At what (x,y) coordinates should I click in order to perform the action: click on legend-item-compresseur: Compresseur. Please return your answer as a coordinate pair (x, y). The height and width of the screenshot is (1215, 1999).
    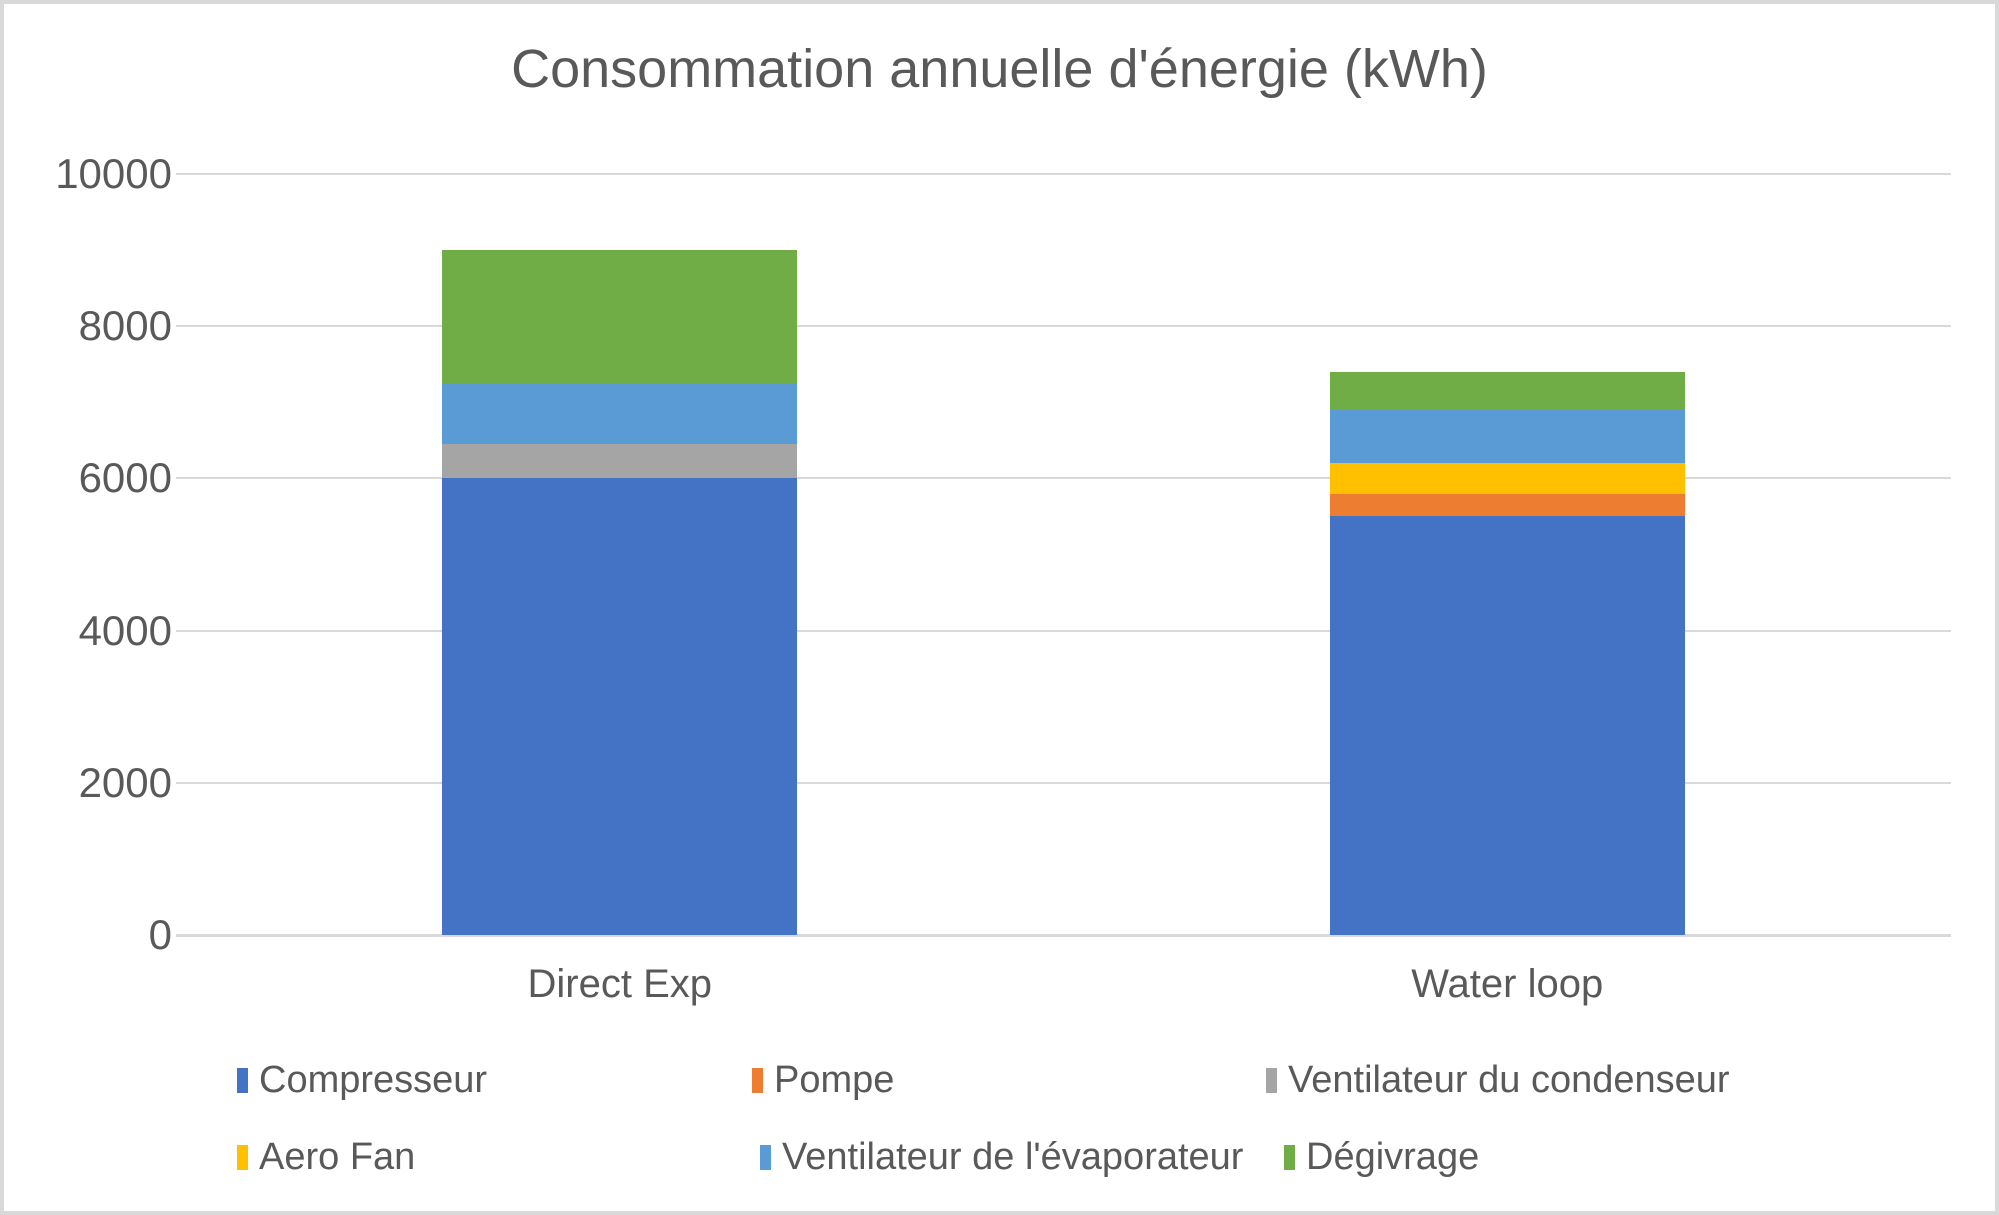
    Looking at the image, I should click on (362, 1080).